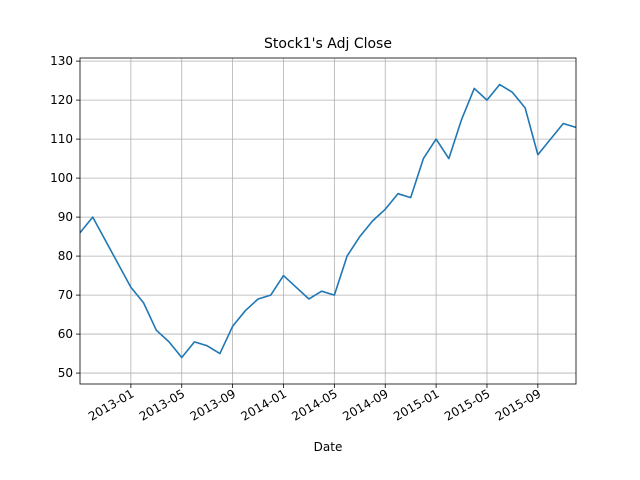  What do you see at coordinates (65, 217) in the screenshot?
I see `y-tick-label: 90` at bounding box center [65, 217].